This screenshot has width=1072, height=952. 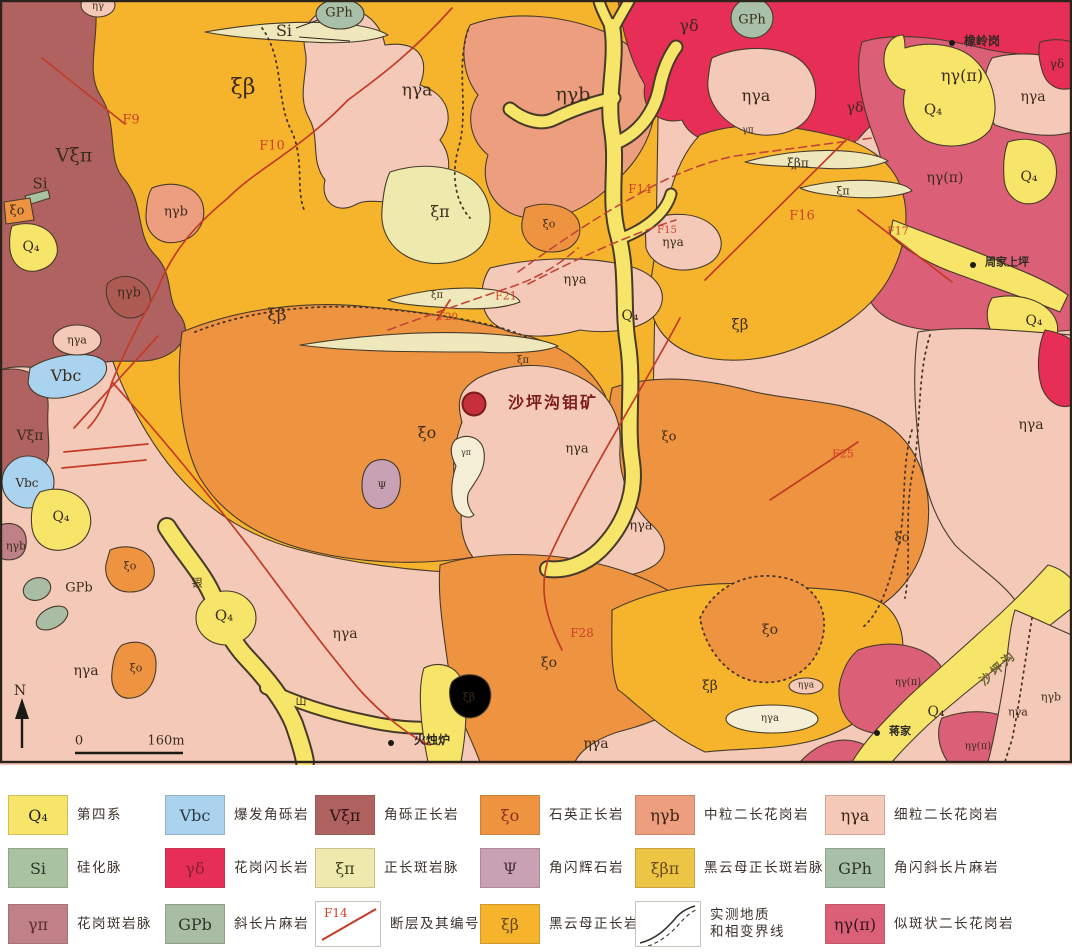 I want to click on region-xio-lobe, so click(x=762, y=629).